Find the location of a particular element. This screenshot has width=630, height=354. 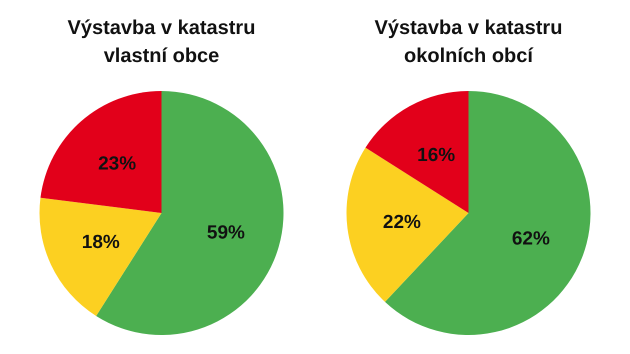

chart-title: Výstavba v katastru okolních obcí is located at coordinates (468, 42).